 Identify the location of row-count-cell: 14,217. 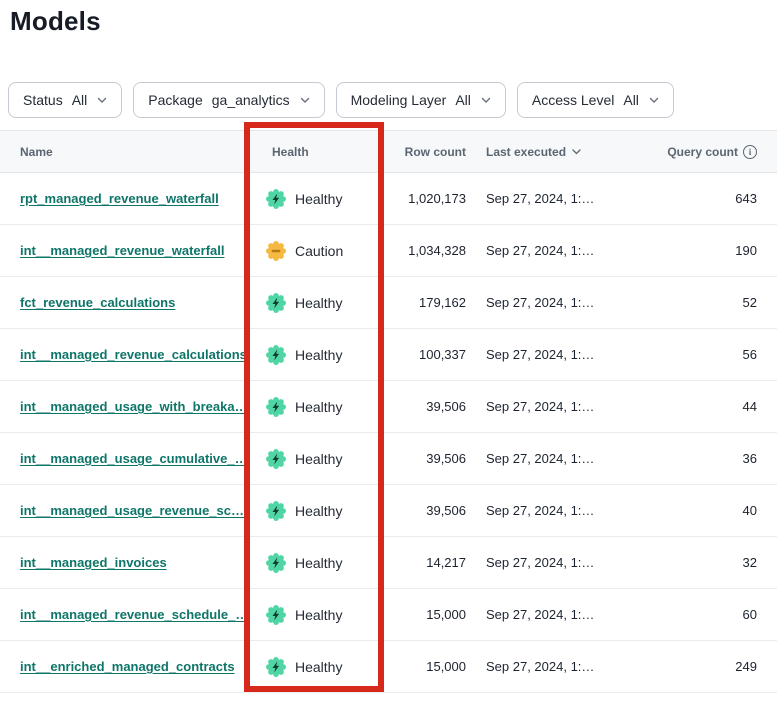
(446, 562).